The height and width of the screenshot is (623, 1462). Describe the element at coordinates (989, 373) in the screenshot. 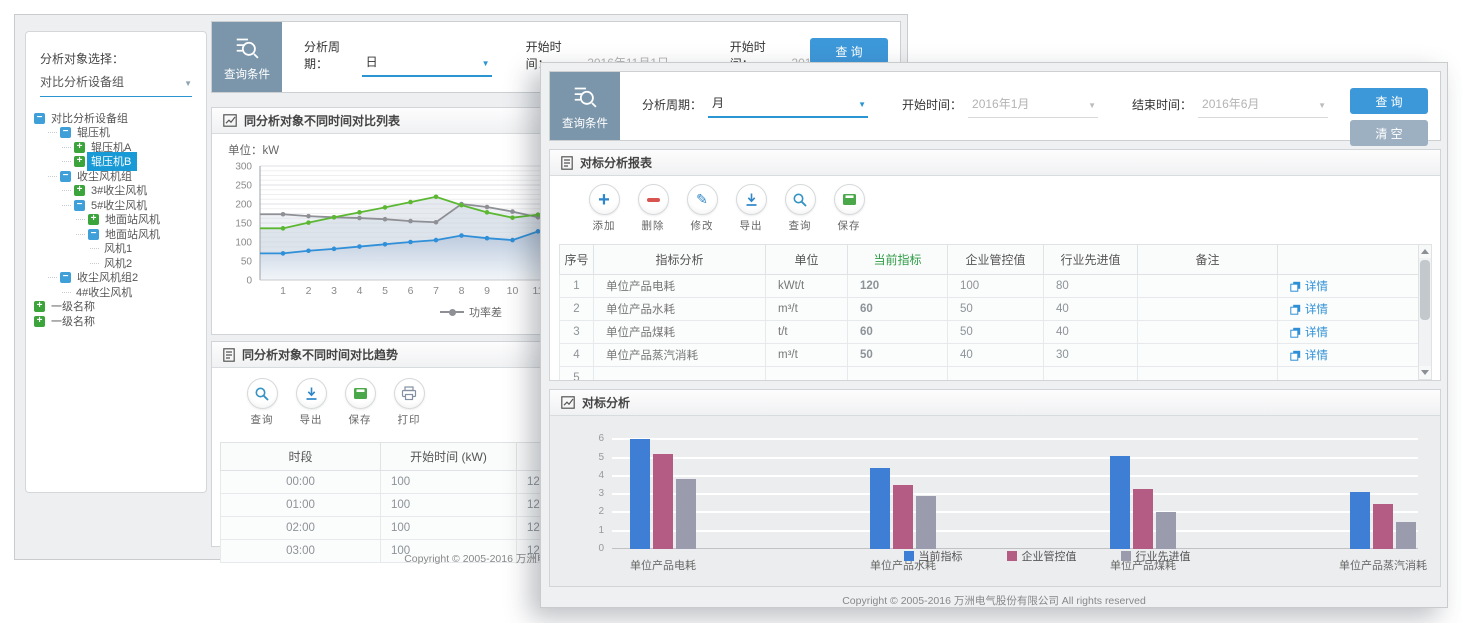

I see `report-table-row: 5` at that location.